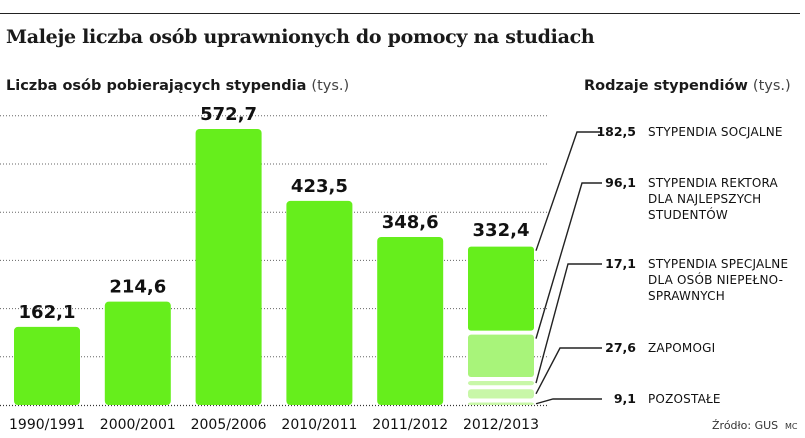 Image resolution: width=805 pixels, height=438 pixels. Describe the element at coordinates (681, 348) in the screenshot. I see `segment-name-label: ZAPOMOGI` at that location.